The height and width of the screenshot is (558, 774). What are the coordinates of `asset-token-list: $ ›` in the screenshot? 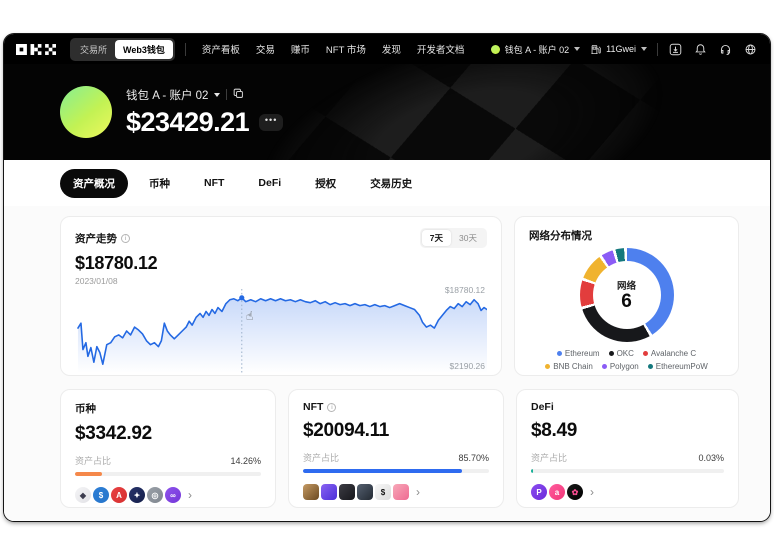 It's located at (396, 492).